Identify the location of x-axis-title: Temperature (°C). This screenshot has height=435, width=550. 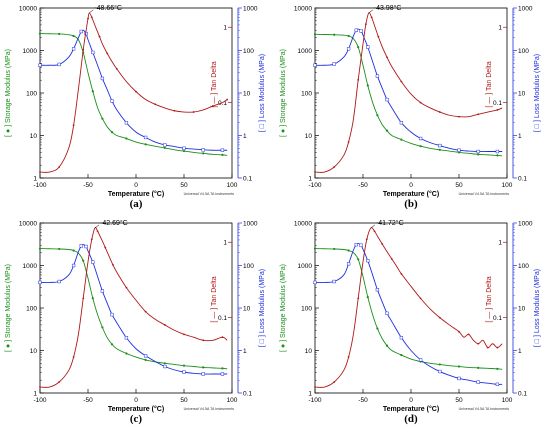
(411, 409).